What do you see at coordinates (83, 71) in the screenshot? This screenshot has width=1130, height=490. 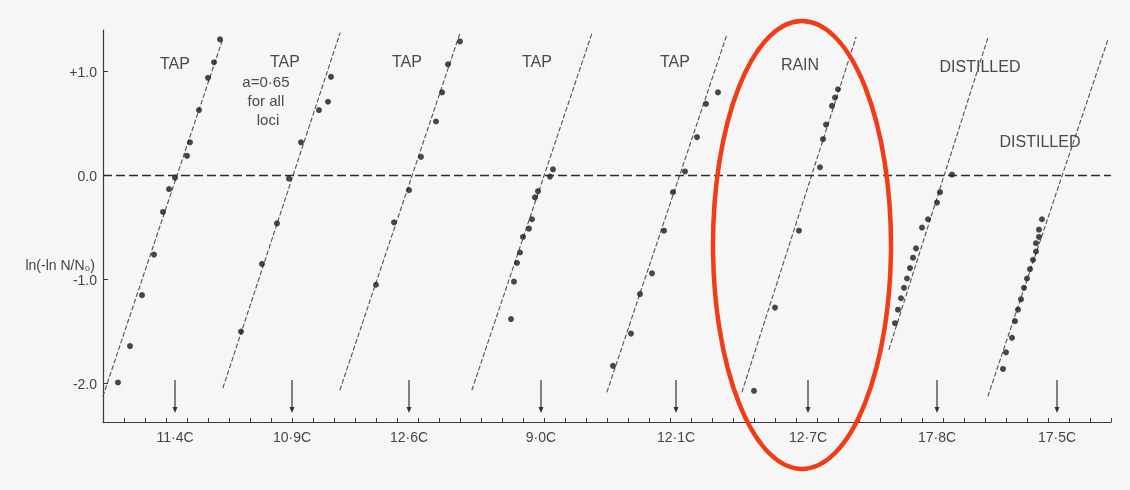 I see `y-tick-label: +1.0` at bounding box center [83, 71].